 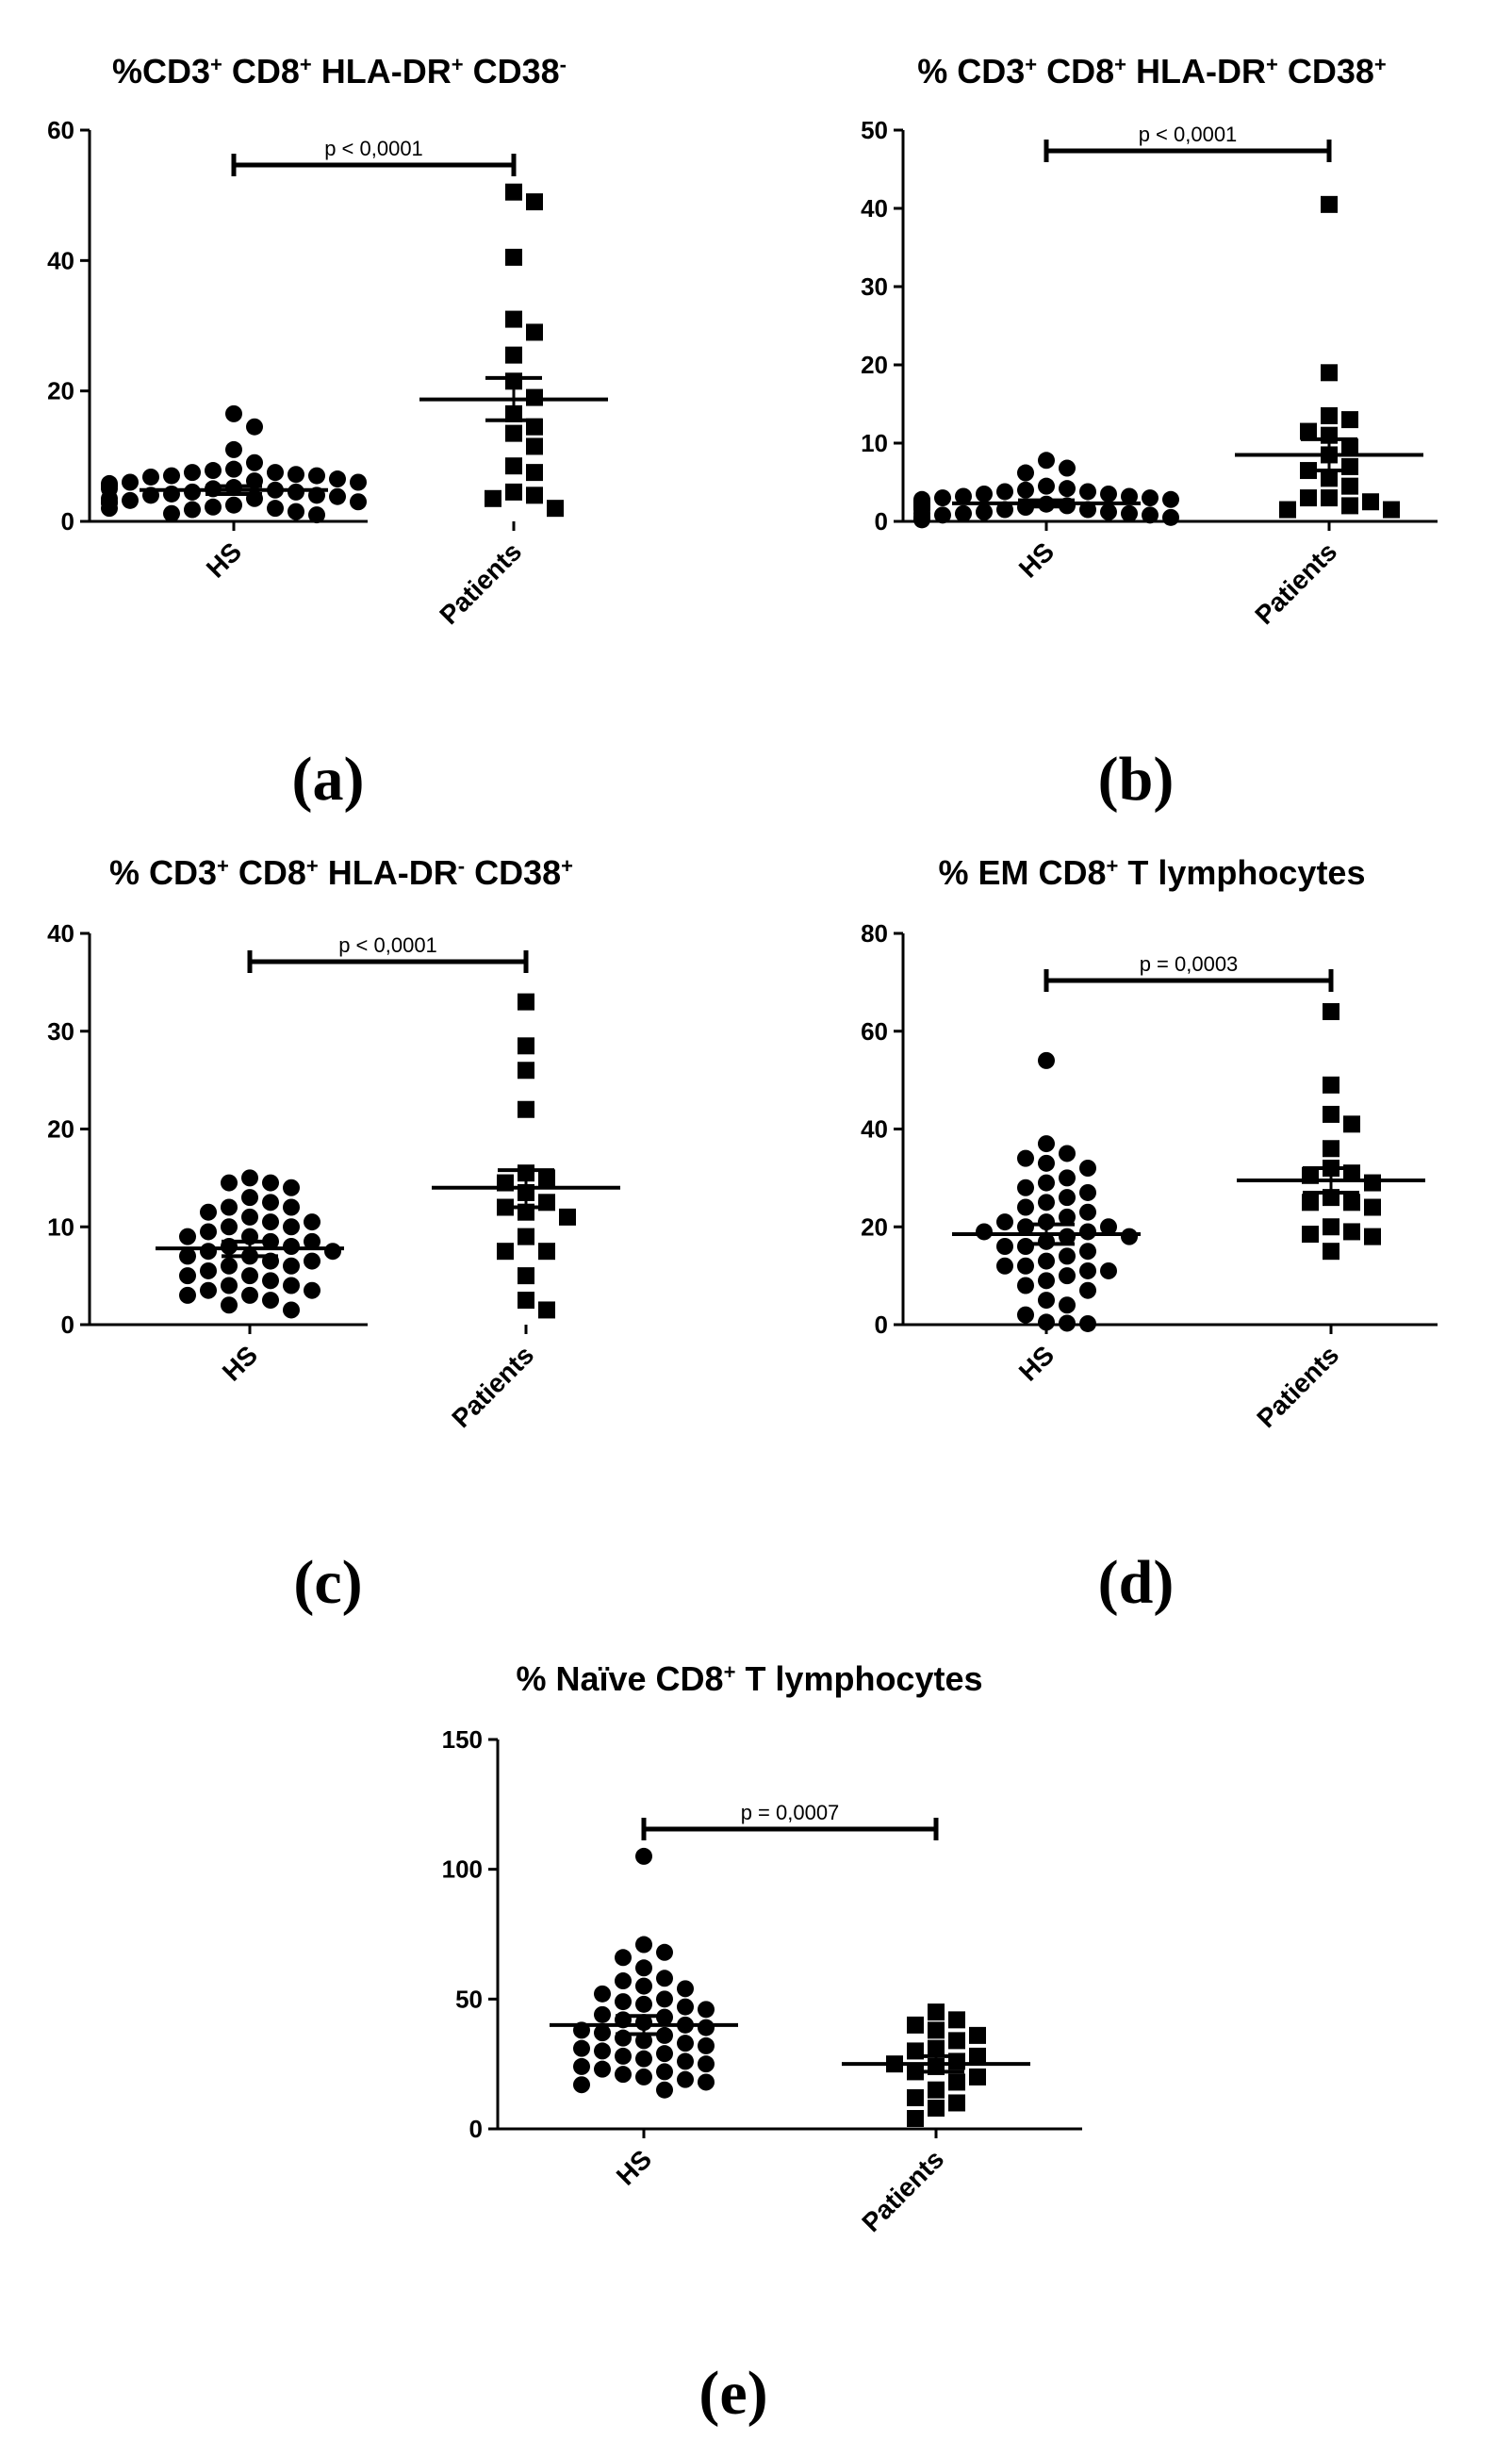 I want to click on chart-title: %CD3+ CD8+ HLA-DR+ CD38-, so click(x=340, y=71).